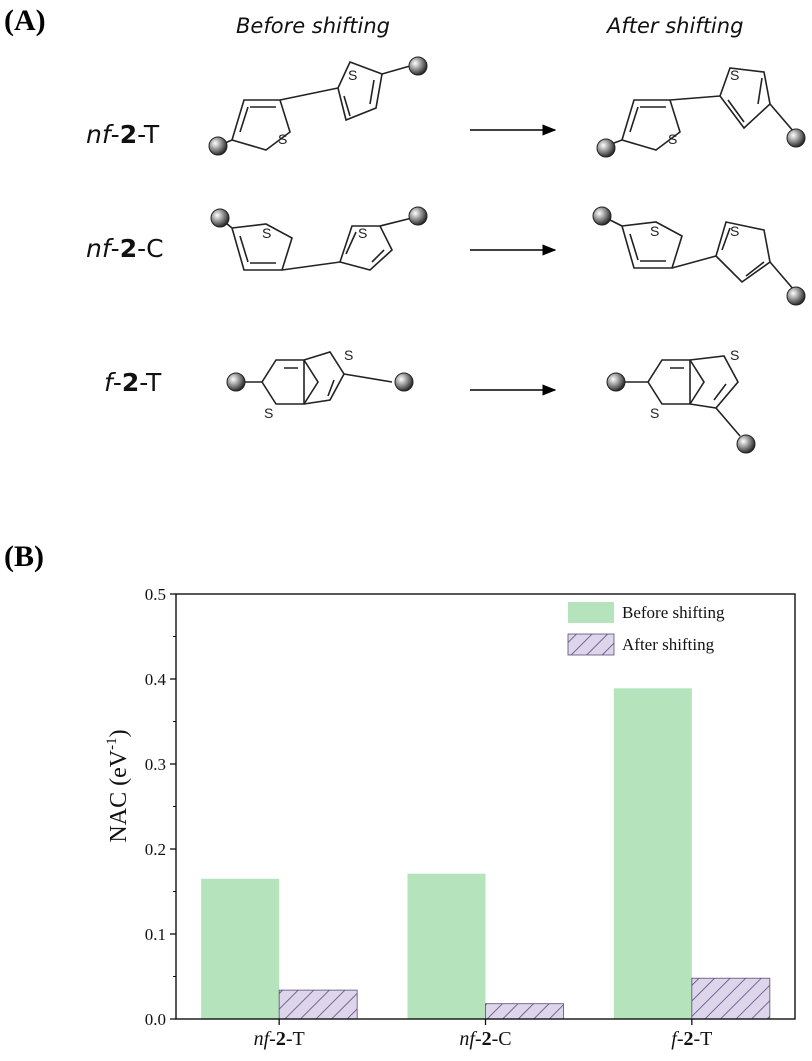  I want to click on panel-a-label: (A), so click(25, 20).